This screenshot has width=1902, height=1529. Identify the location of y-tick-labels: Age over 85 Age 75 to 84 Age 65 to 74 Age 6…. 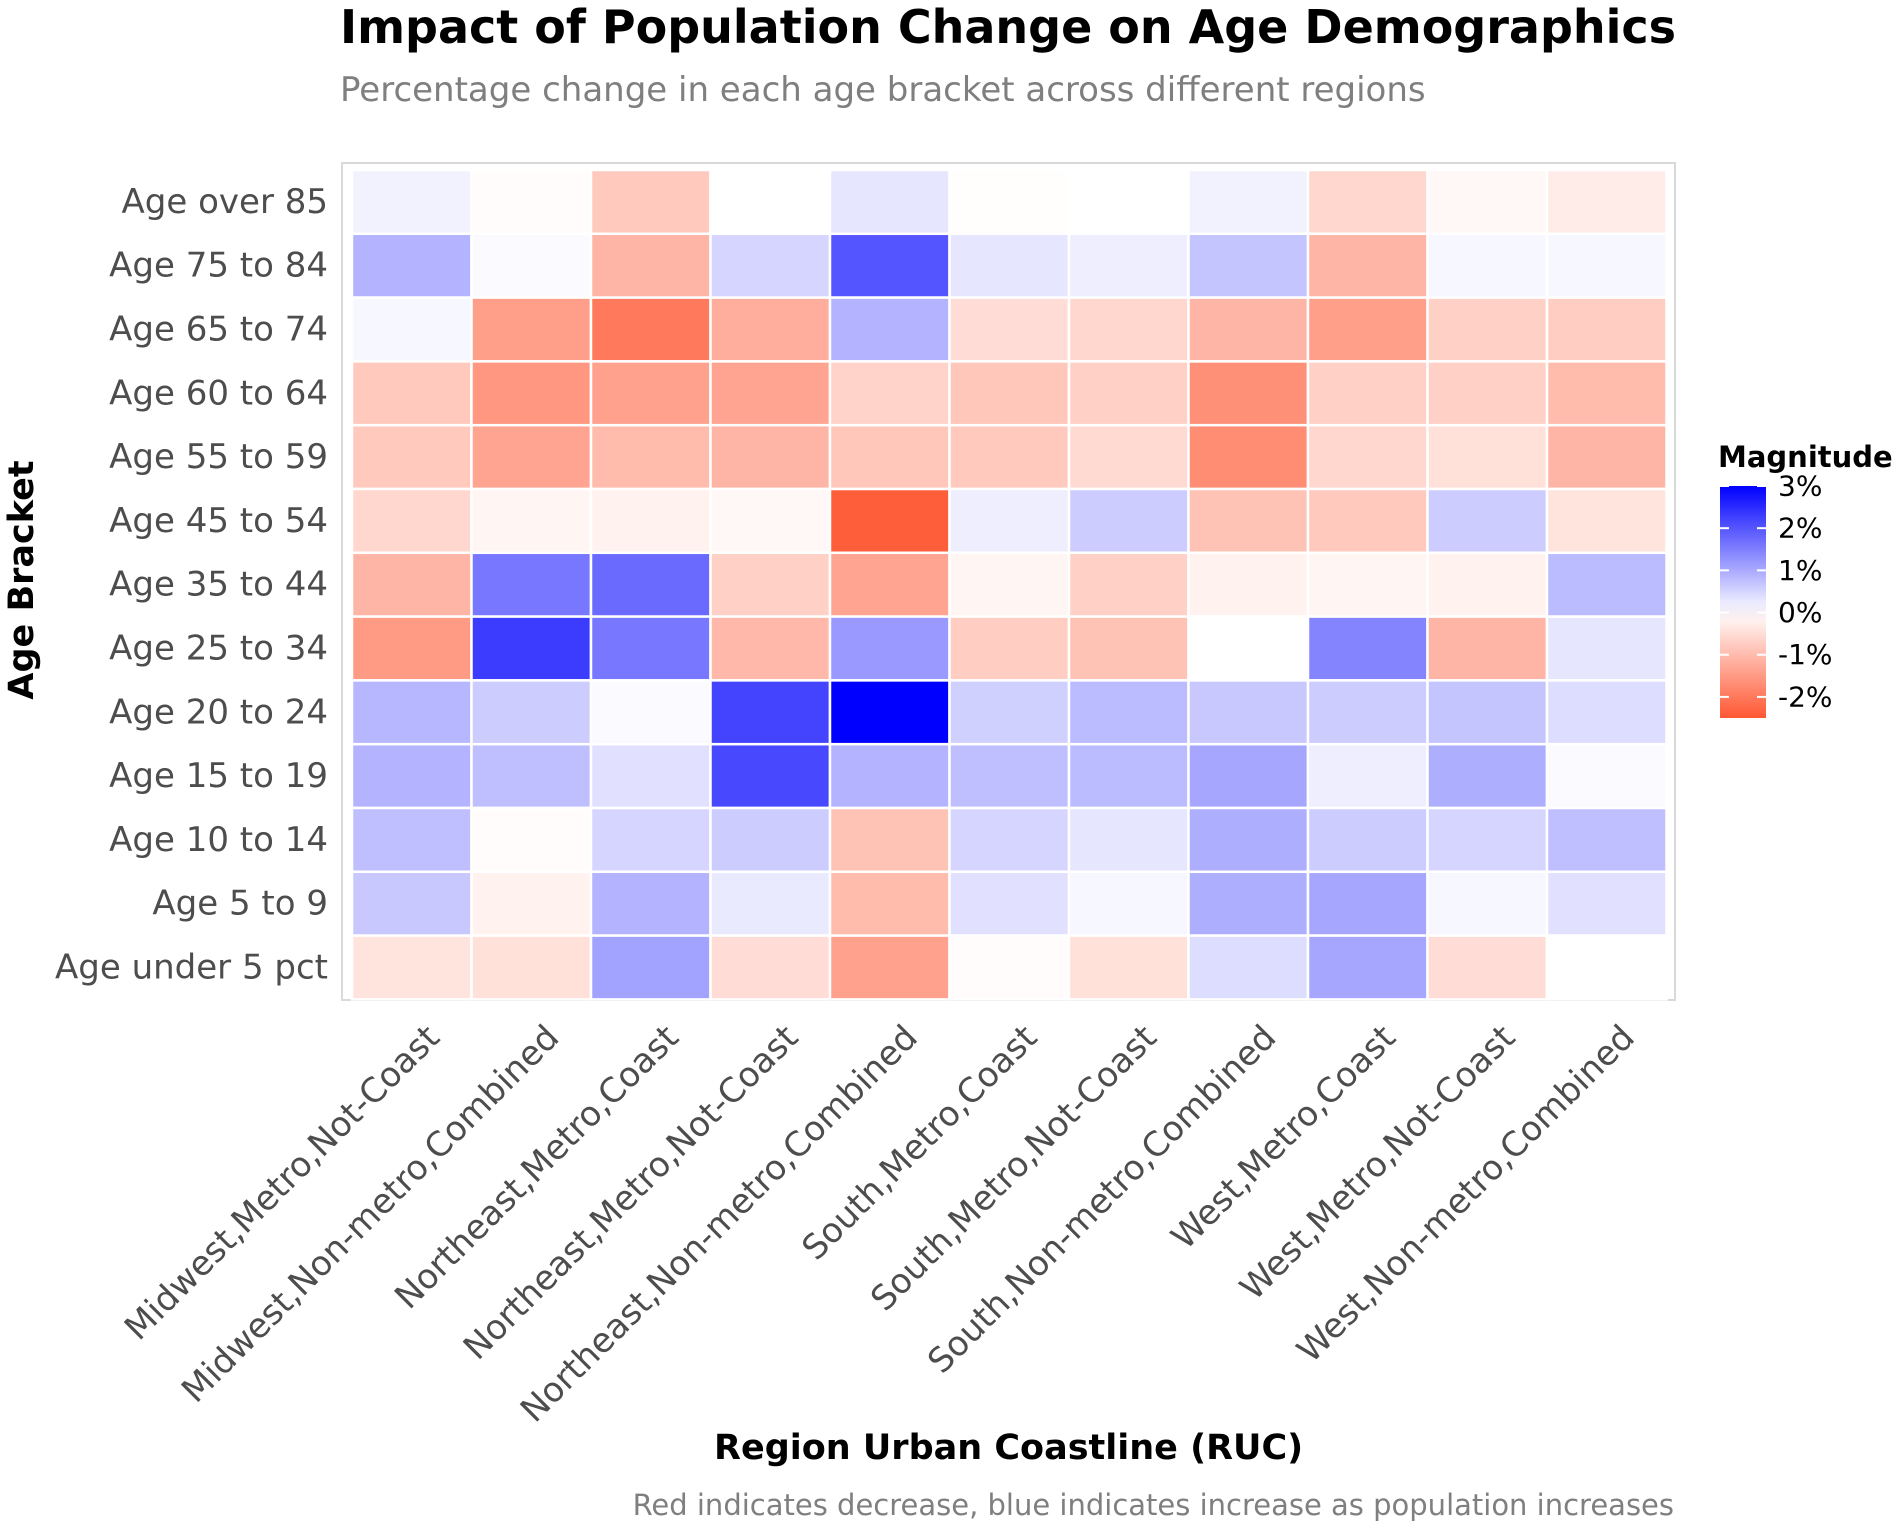
(191, 585).